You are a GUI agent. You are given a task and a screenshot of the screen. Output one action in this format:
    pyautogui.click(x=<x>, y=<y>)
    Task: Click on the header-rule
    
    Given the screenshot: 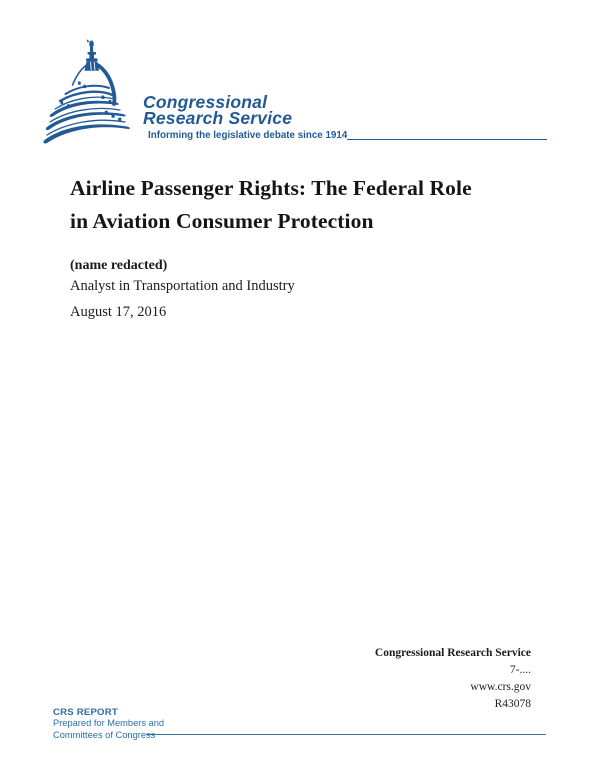 What is the action you would take?
    pyautogui.click(x=447, y=139)
    